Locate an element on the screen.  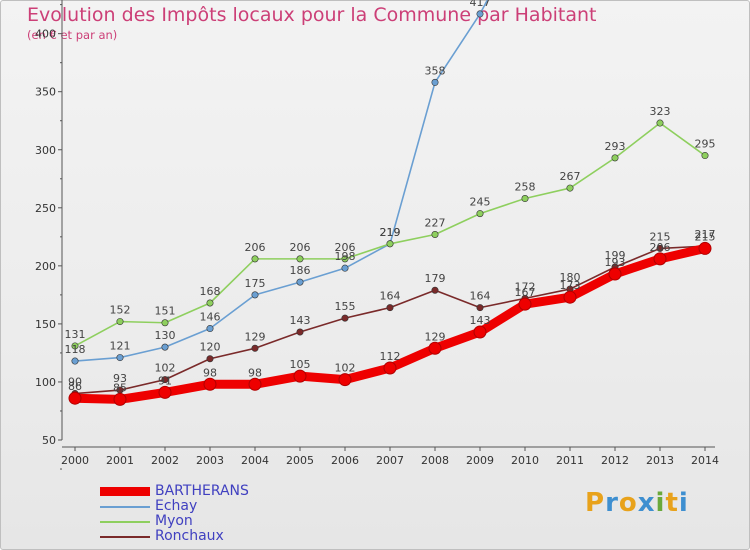
logo-letter: x is located at coordinates (646, 503).